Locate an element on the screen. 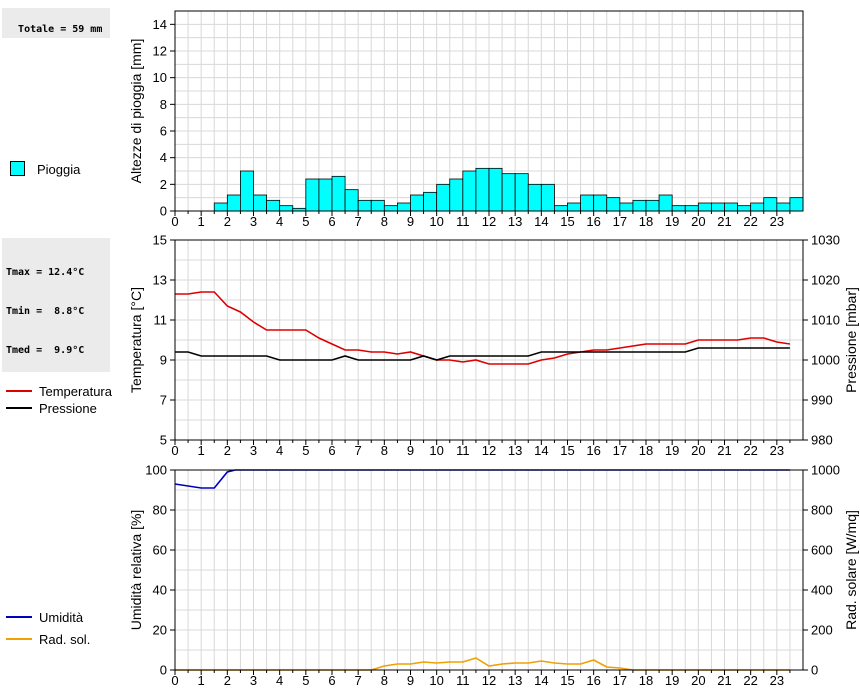 The width and height of the screenshot is (860, 690). x-tick-label-rain: 18 is located at coordinates (646, 221).